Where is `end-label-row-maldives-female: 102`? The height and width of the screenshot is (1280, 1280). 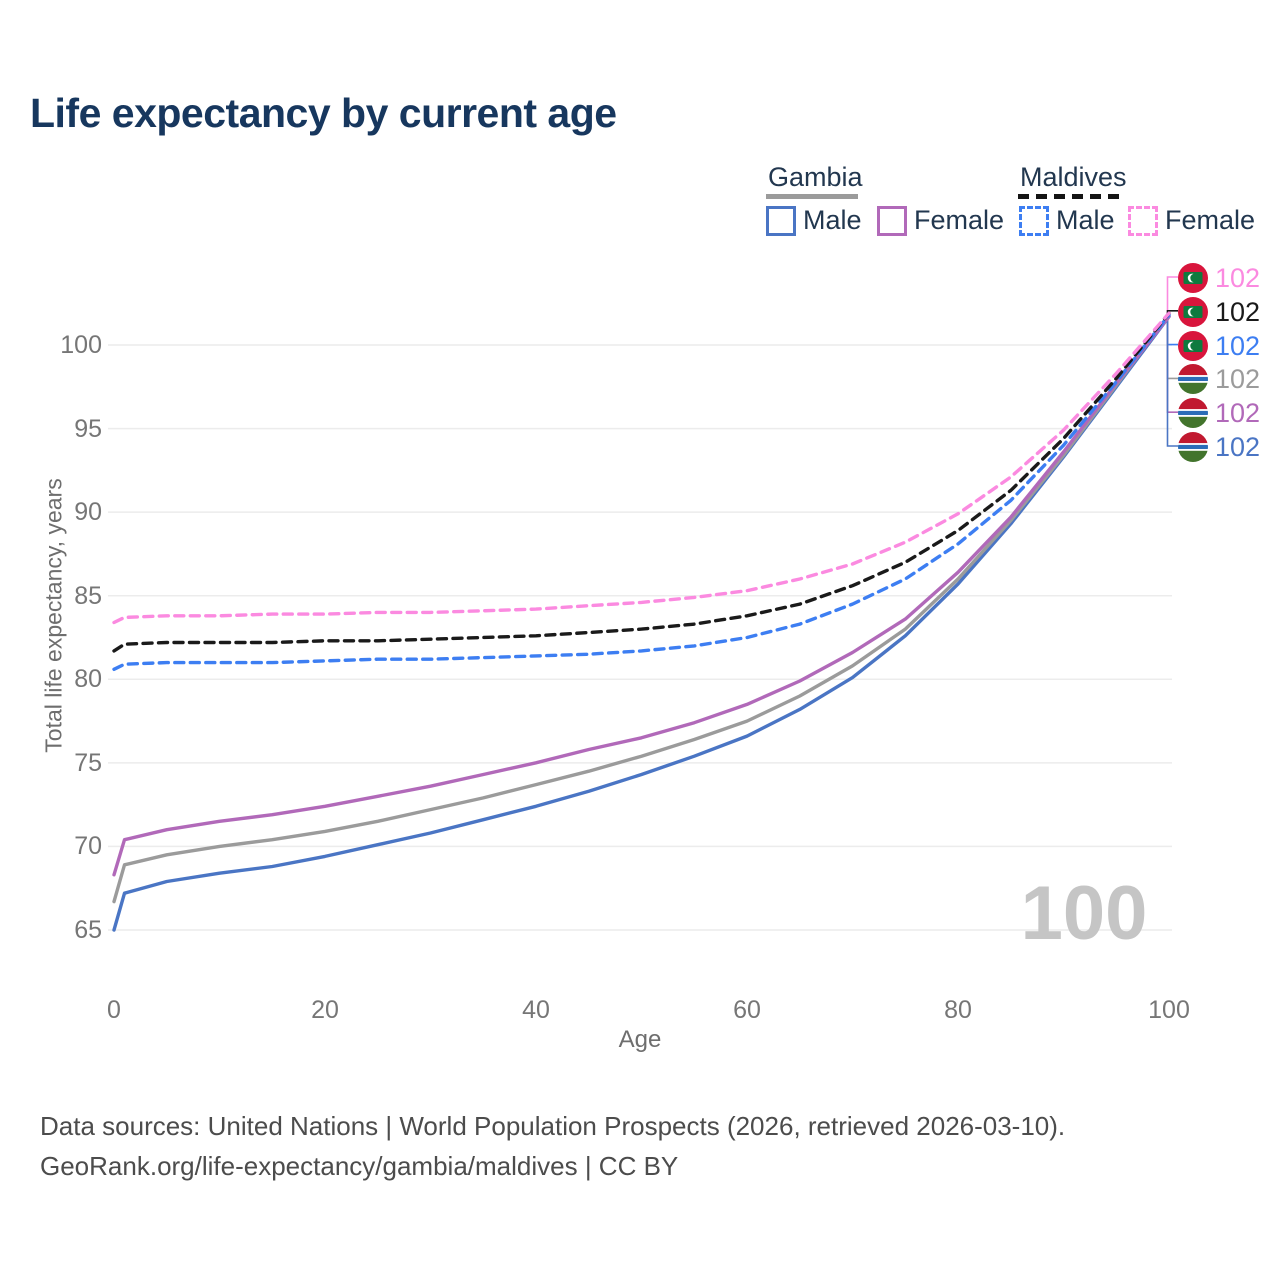
end-label-row-maldives-female: 102 is located at coordinates (1219, 278).